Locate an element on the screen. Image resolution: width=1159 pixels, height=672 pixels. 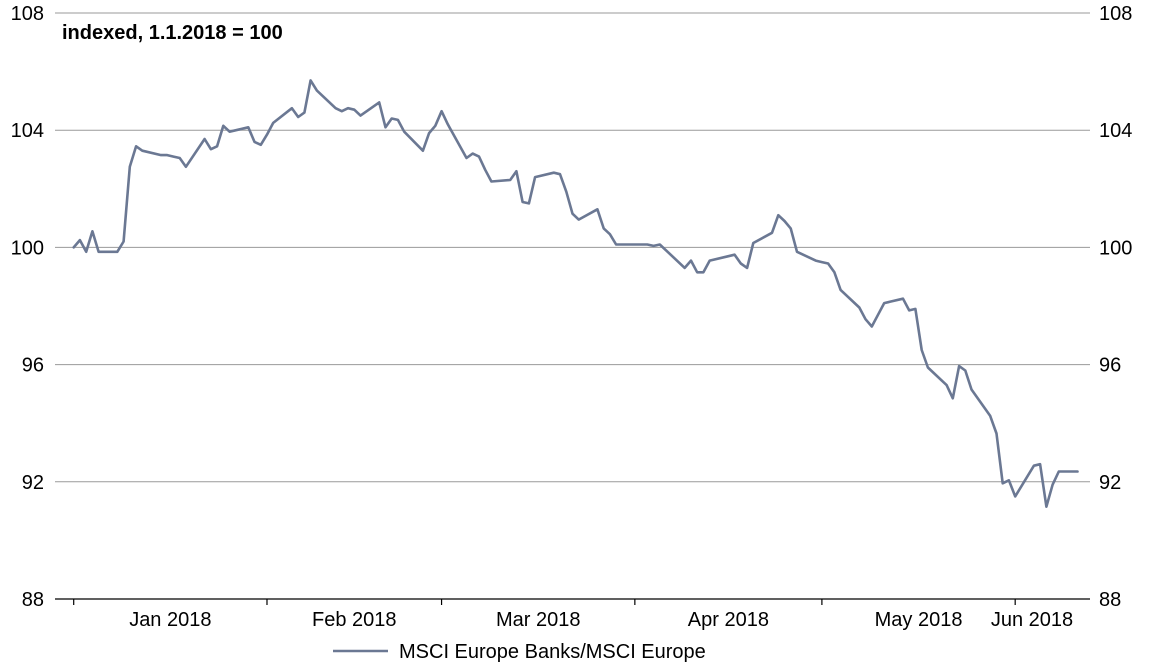
x-tick-label: Jan 2018 is located at coordinates (170, 620).